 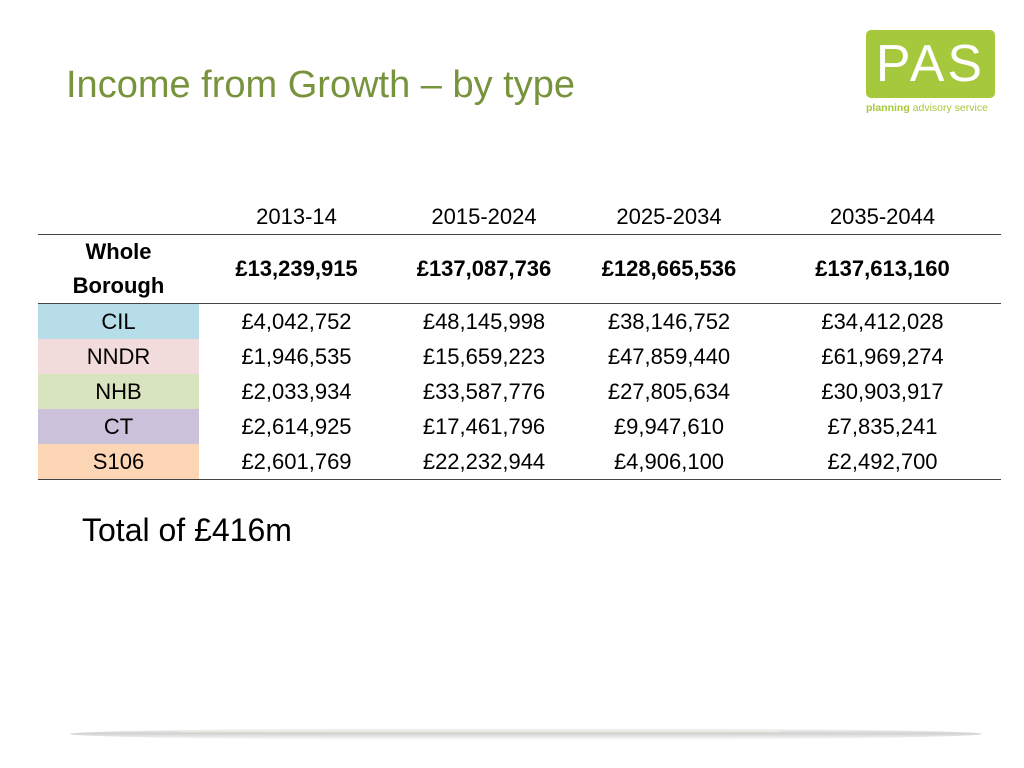 What do you see at coordinates (888, 108) in the screenshot?
I see `logo-subtitle-bold: planning` at bounding box center [888, 108].